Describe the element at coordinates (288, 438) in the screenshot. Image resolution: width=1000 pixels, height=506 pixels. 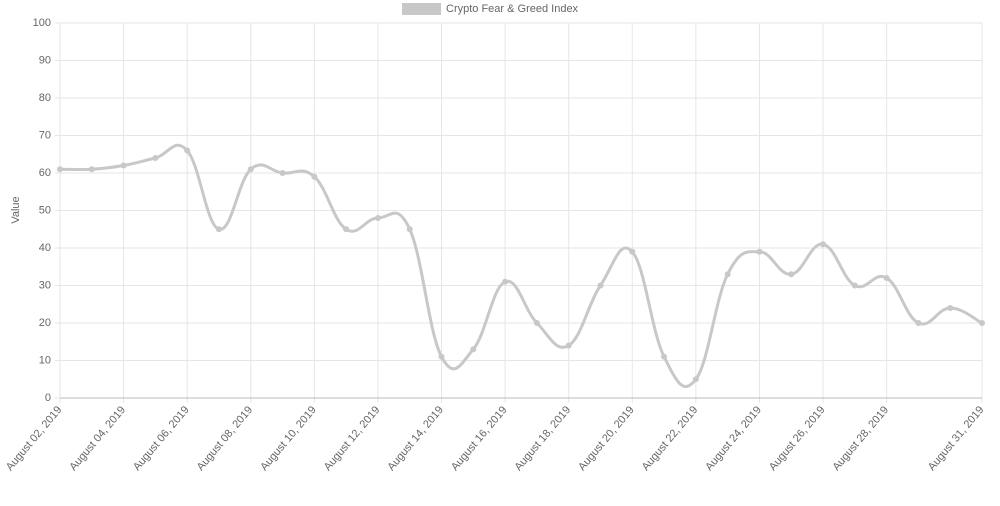
I see `x-tick-label: August 10, 2019` at that location.